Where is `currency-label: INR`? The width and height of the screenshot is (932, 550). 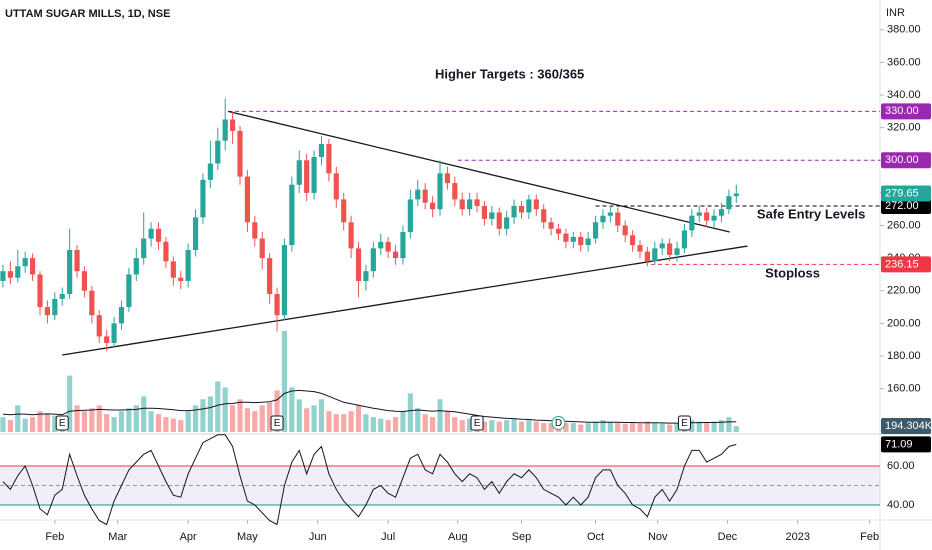
currency-label: INR is located at coordinates (895, 13).